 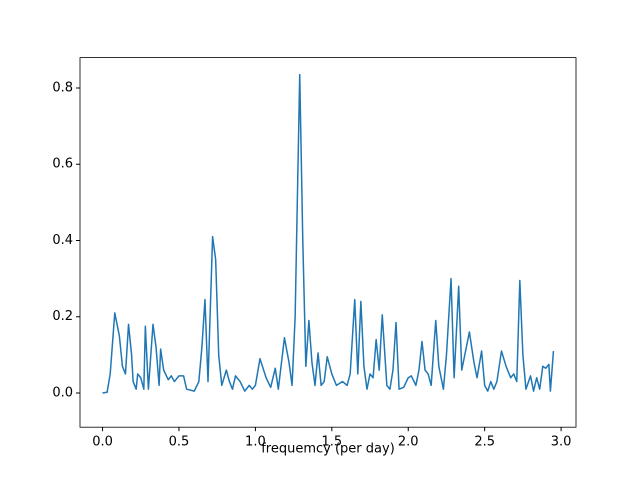 What do you see at coordinates (62, 87) in the screenshot?
I see `y-tick-label: 0.8` at bounding box center [62, 87].